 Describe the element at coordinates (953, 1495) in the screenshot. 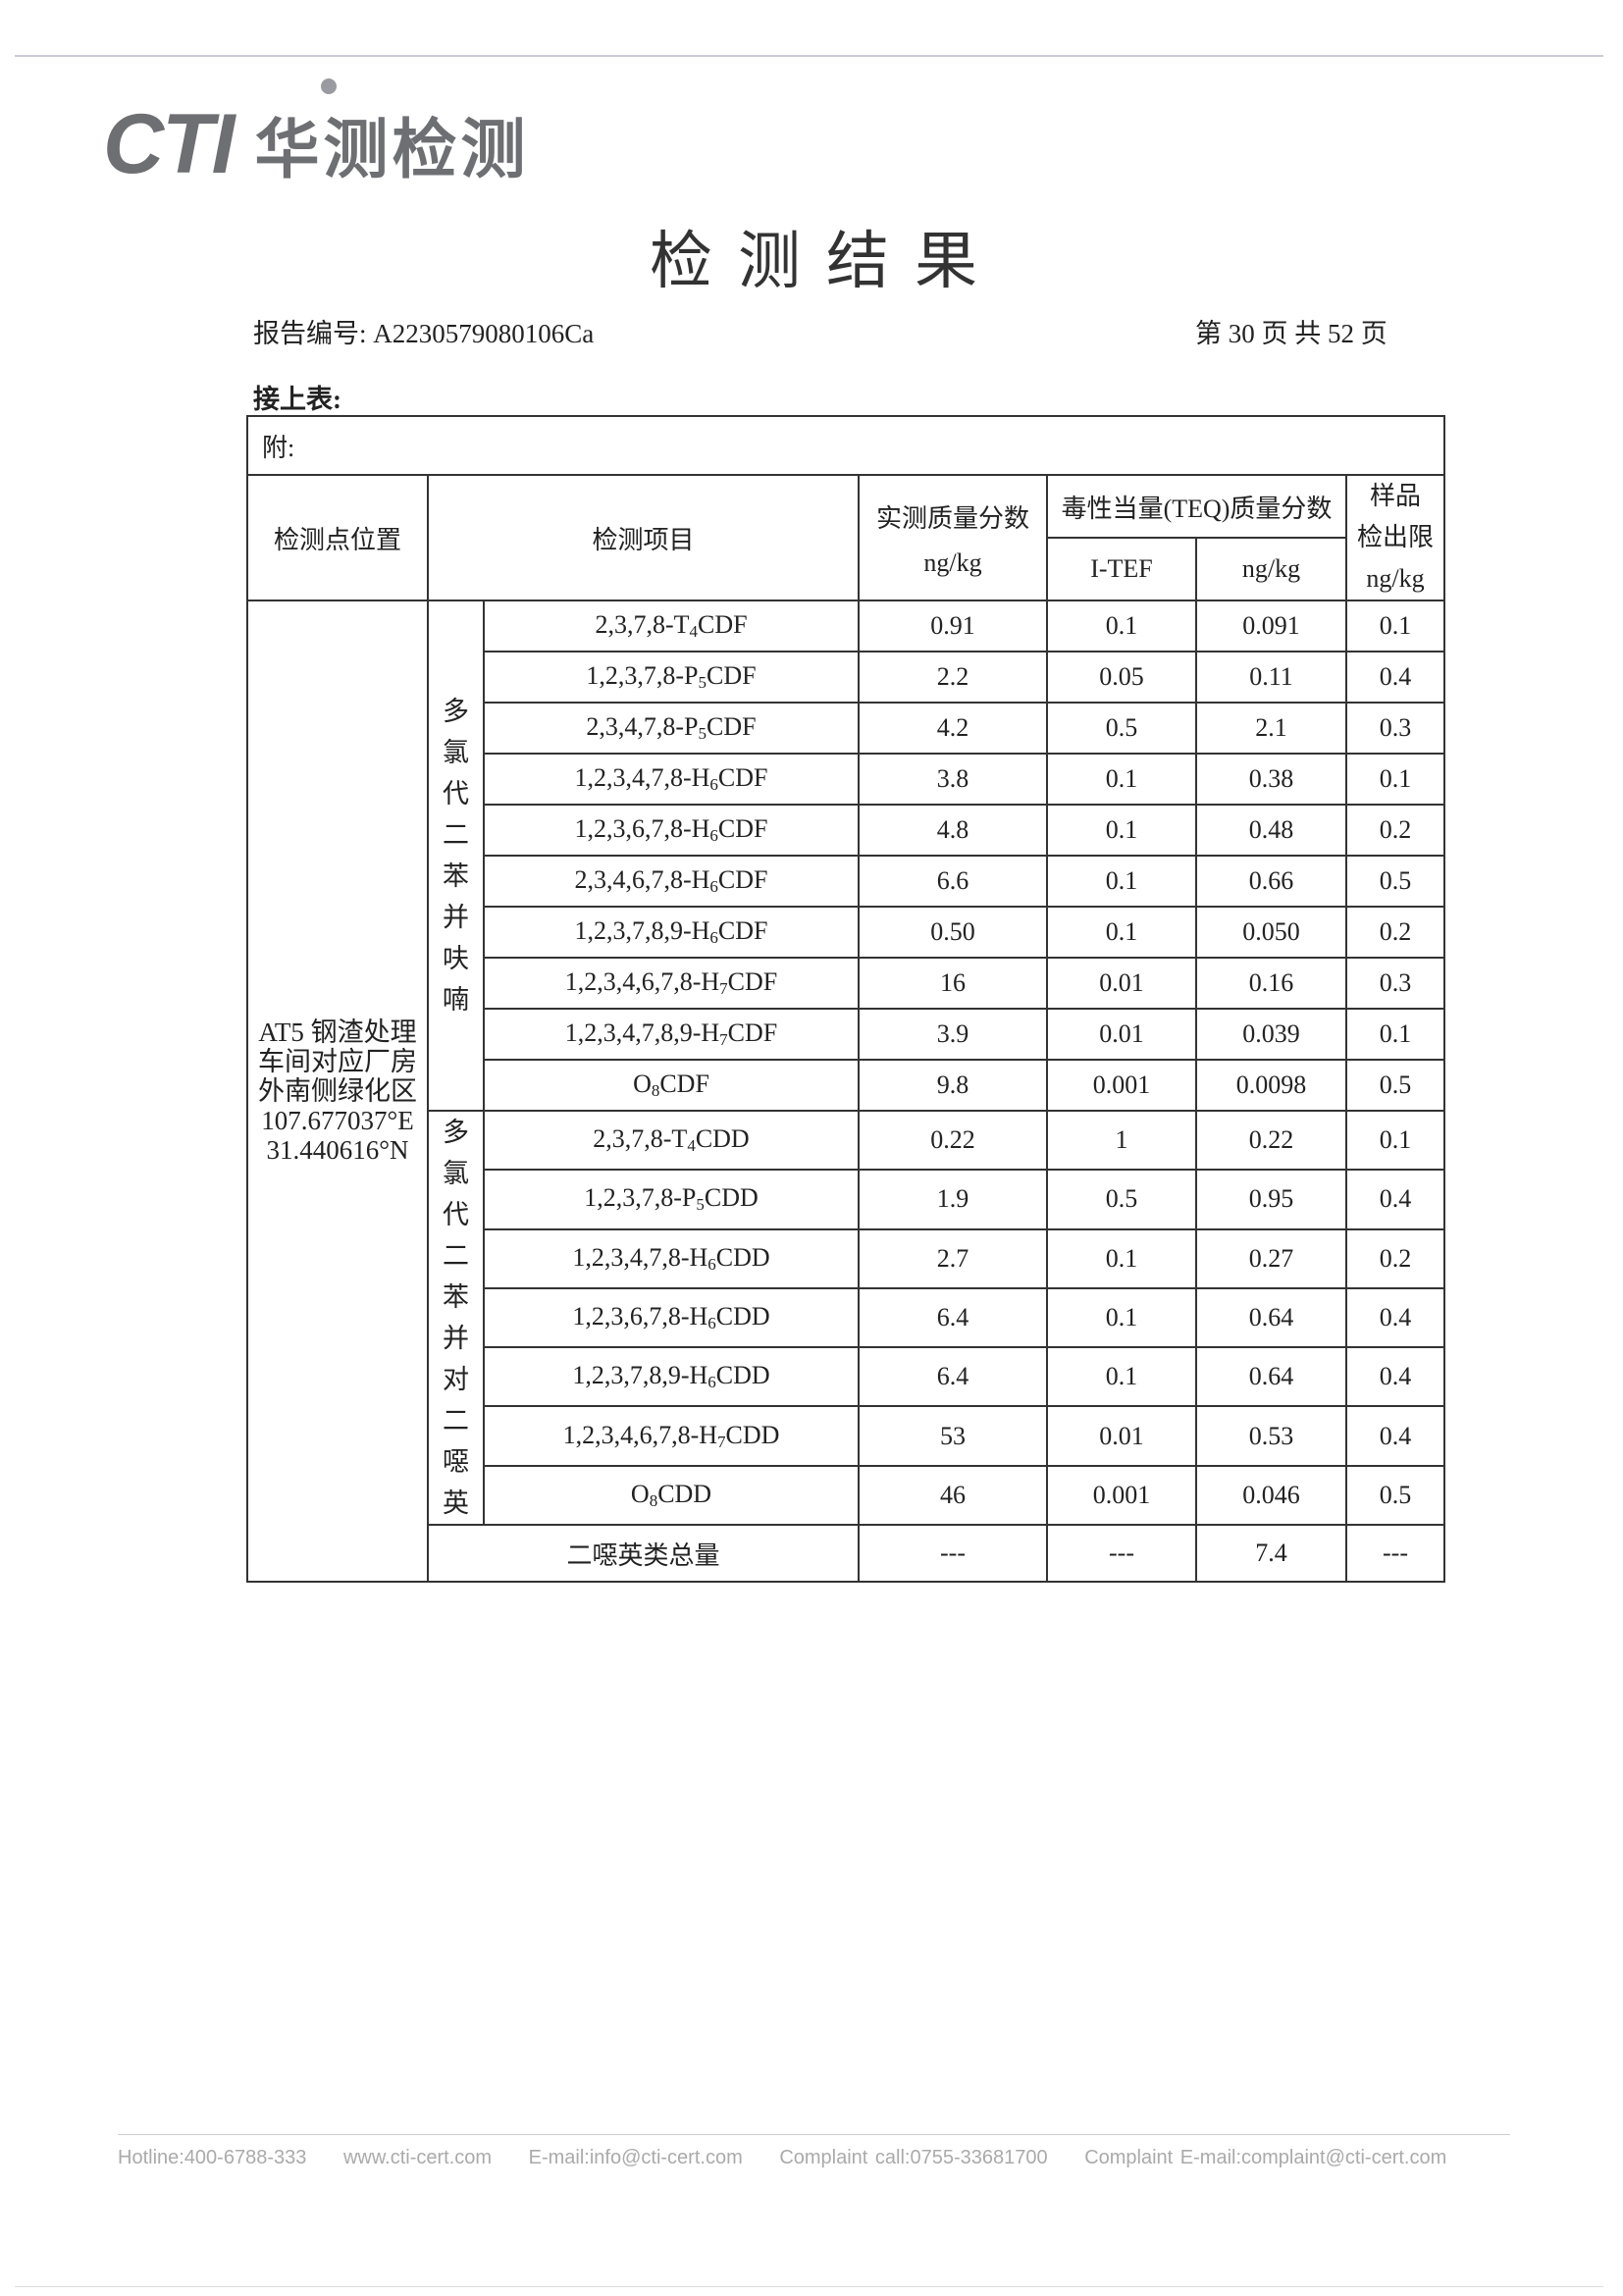

I see `measured-value: 46` at that location.